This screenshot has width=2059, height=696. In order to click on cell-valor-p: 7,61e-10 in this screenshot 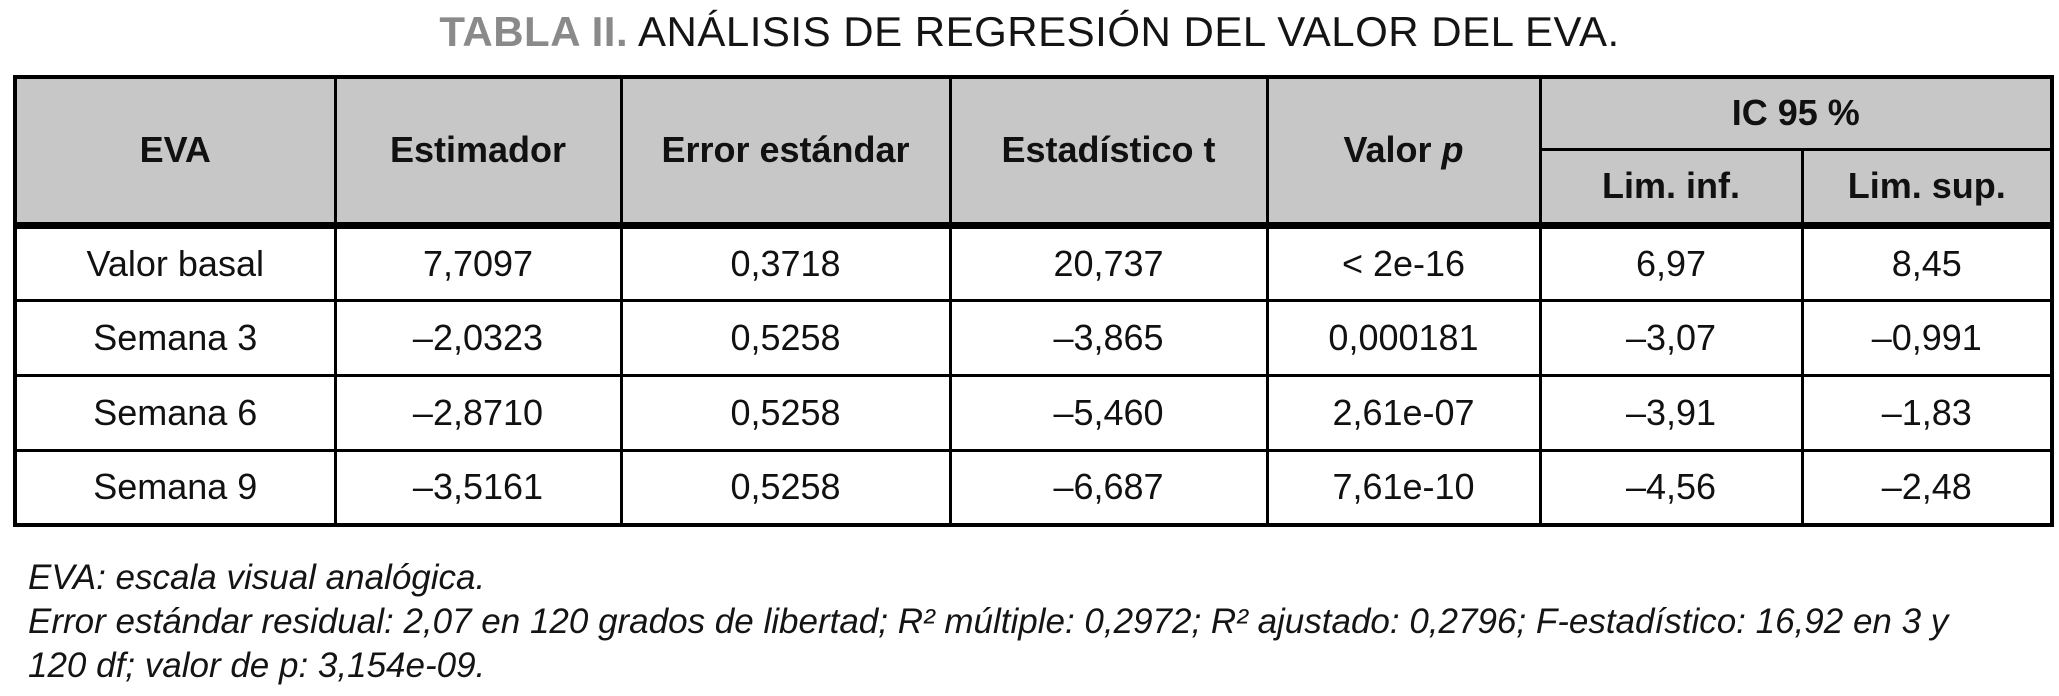, I will do `click(1403, 487)`.